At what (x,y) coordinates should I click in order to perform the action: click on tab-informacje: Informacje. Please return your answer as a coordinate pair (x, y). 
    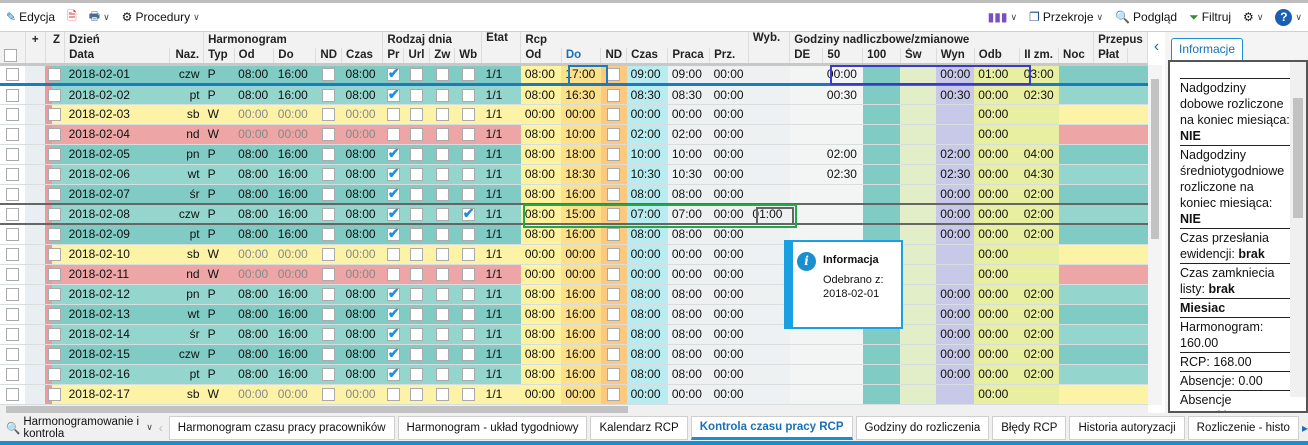
    Looking at the image, I should click on (1207, 49).